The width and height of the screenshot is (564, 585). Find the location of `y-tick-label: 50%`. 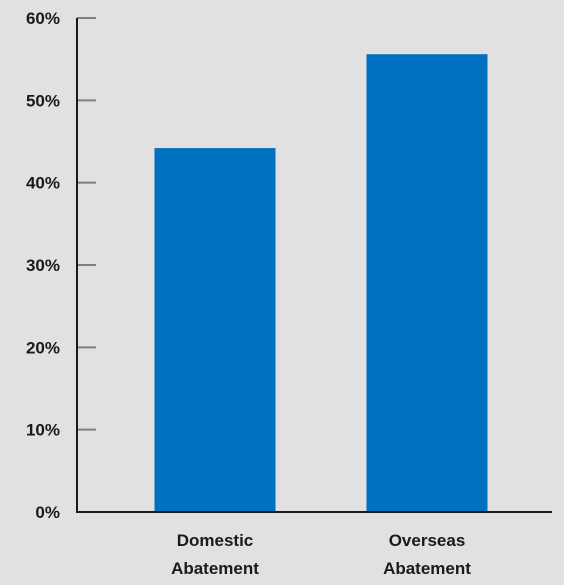

y-tick-label: 50% is located at coordinates (43, 100).